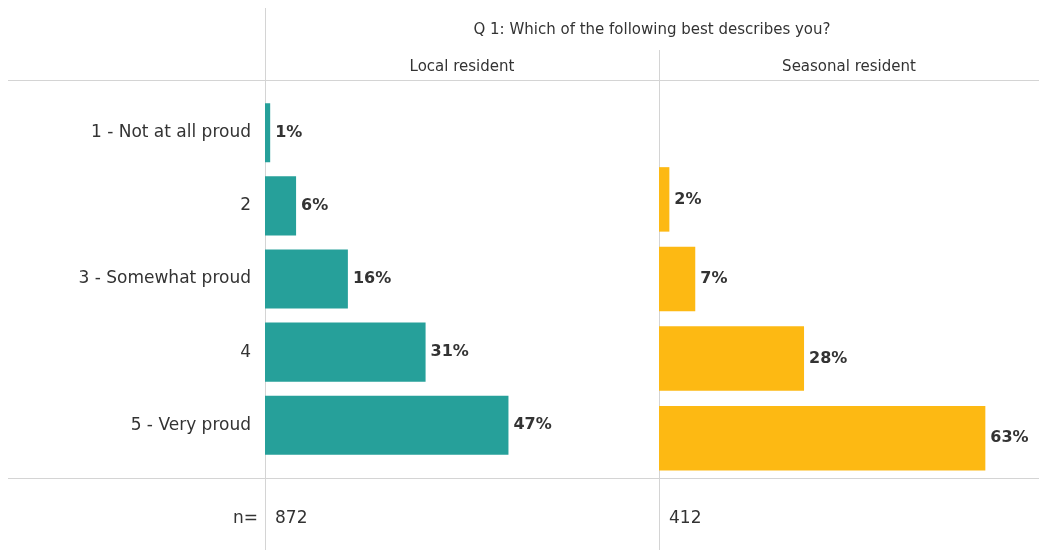 The width and height of the screenshot is (1039, 550). I want to click on y-tick-label: 4, so click(245, 350).